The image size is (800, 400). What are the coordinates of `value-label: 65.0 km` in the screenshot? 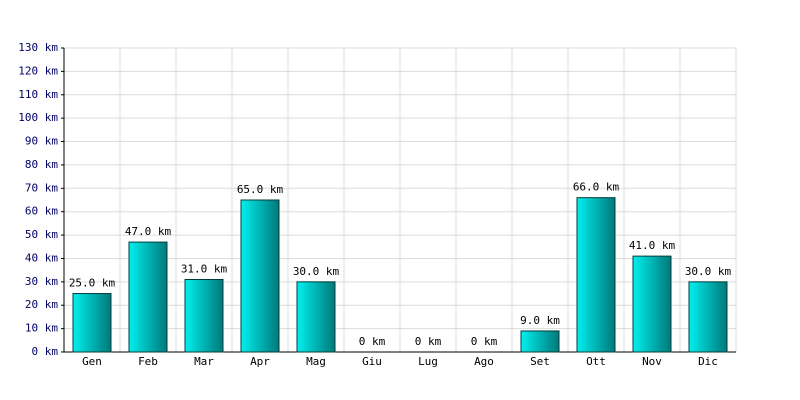 It's located at (260, 189).